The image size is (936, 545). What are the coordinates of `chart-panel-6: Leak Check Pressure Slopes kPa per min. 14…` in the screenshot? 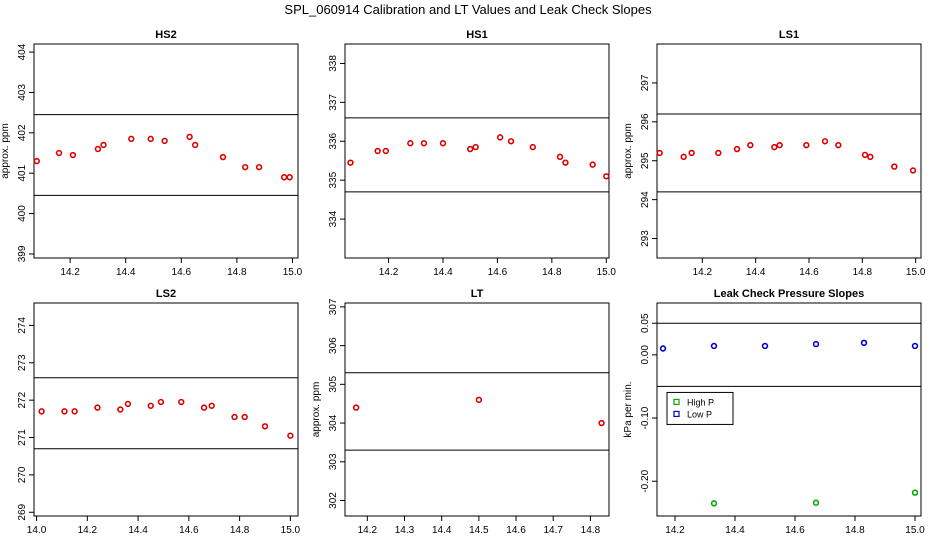 It's located at (774, 412).